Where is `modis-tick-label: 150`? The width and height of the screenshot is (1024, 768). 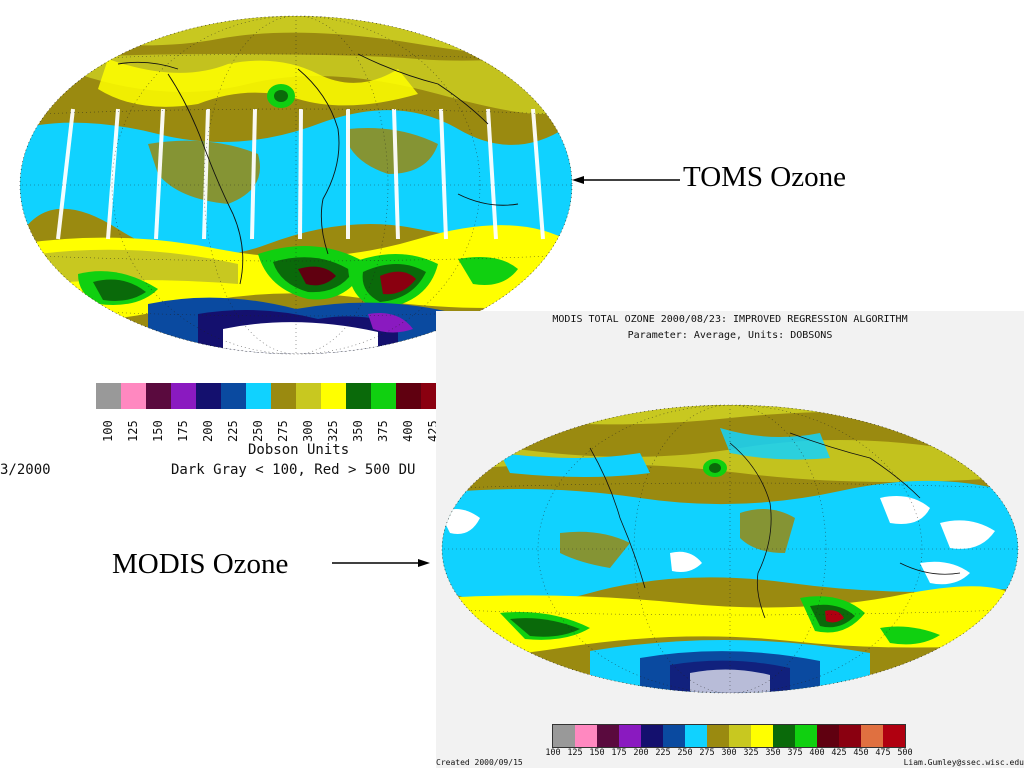
modis-tick-label: 150 is located at coordinates (597, 753).